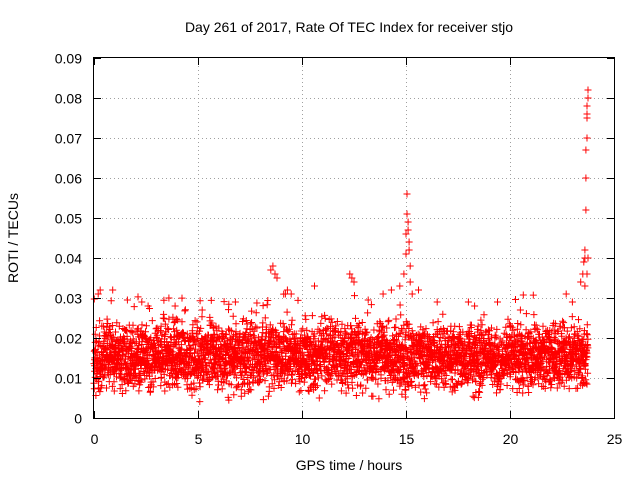 The height and width of the screenshot is (480, 640). I want to click on y-tick-label: 0.06, so click(68, 179).